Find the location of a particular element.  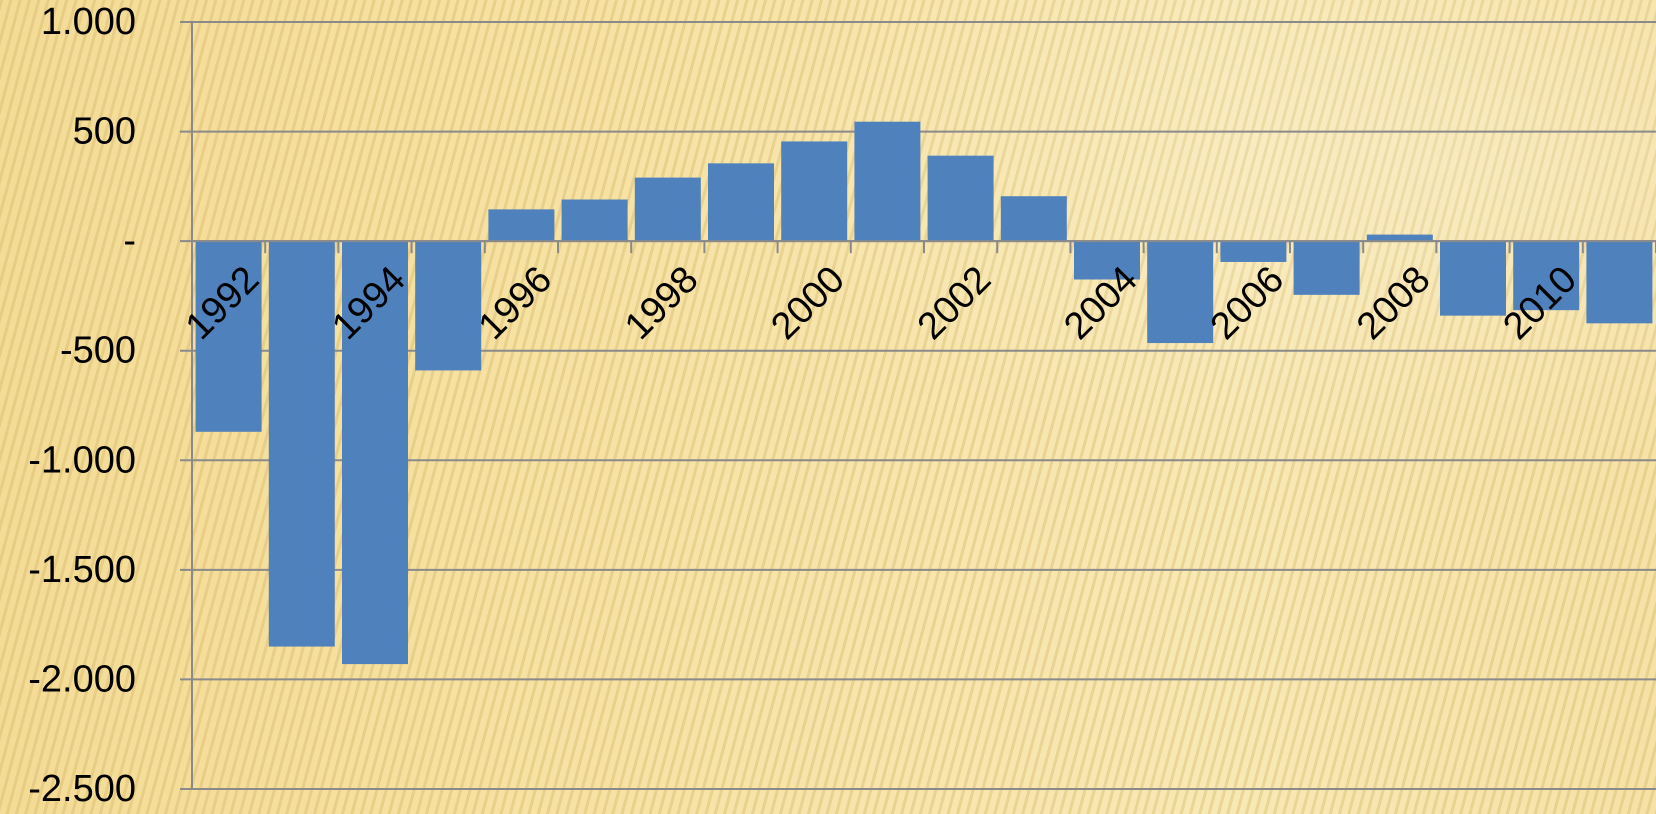

bar-1992 is located at coordinates (228, 336).